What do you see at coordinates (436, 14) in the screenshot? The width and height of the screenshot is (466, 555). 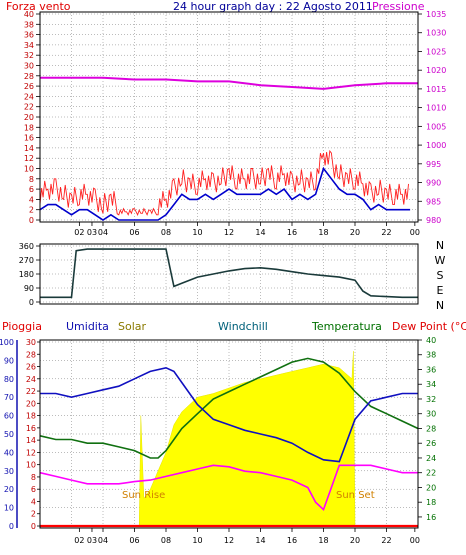 I see `y-right-tick-label: 1035` at bounding box center [436, 14].